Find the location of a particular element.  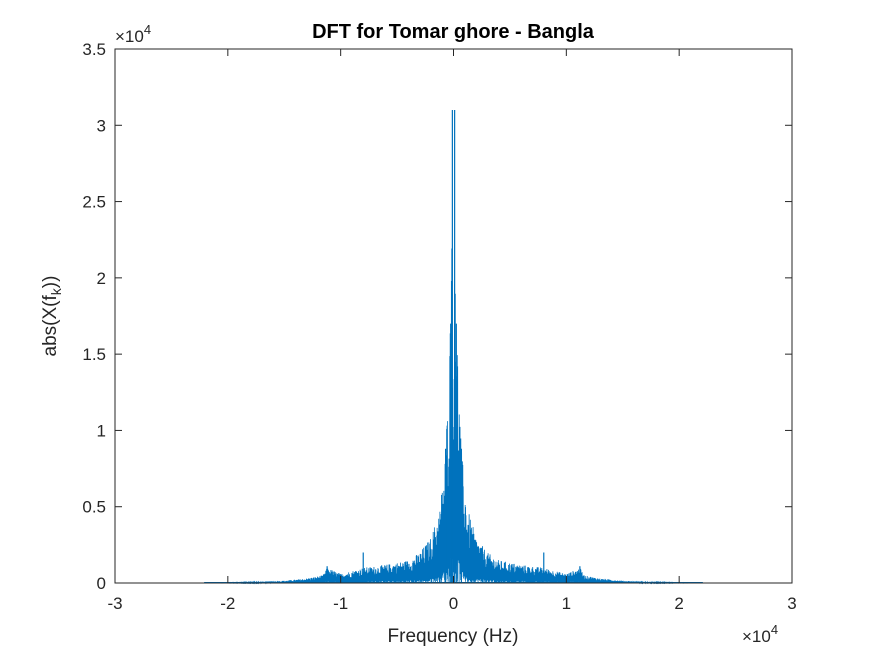

y-axis-label-tail: )) is located at coordinates (50, 282).